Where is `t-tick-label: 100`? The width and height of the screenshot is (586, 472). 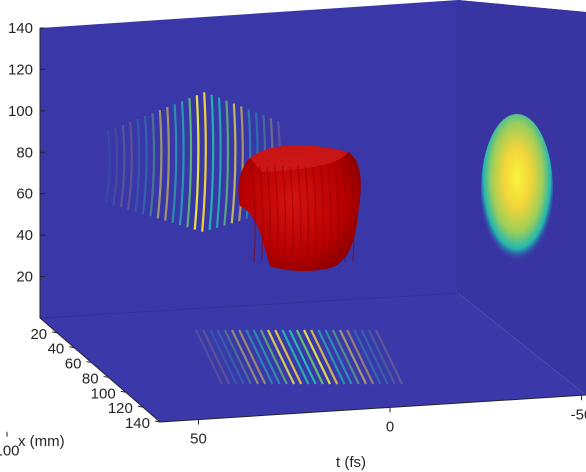 t-tick-label: 100 is located at coordinates (10, 451).